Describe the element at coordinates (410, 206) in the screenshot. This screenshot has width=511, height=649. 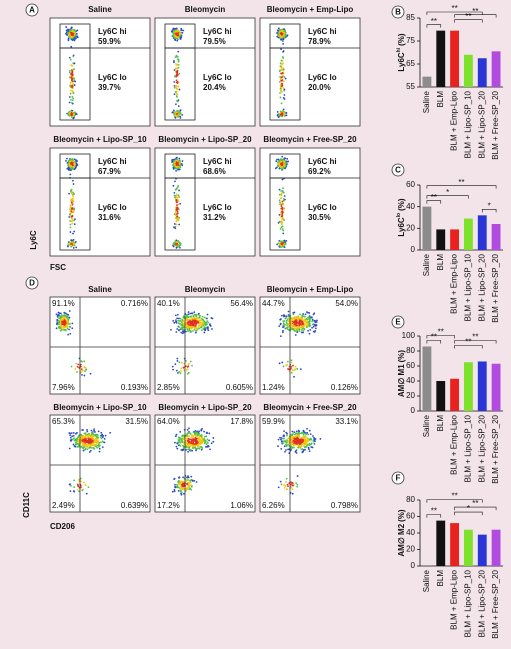
I see `y-tick-label: 40` at that location.